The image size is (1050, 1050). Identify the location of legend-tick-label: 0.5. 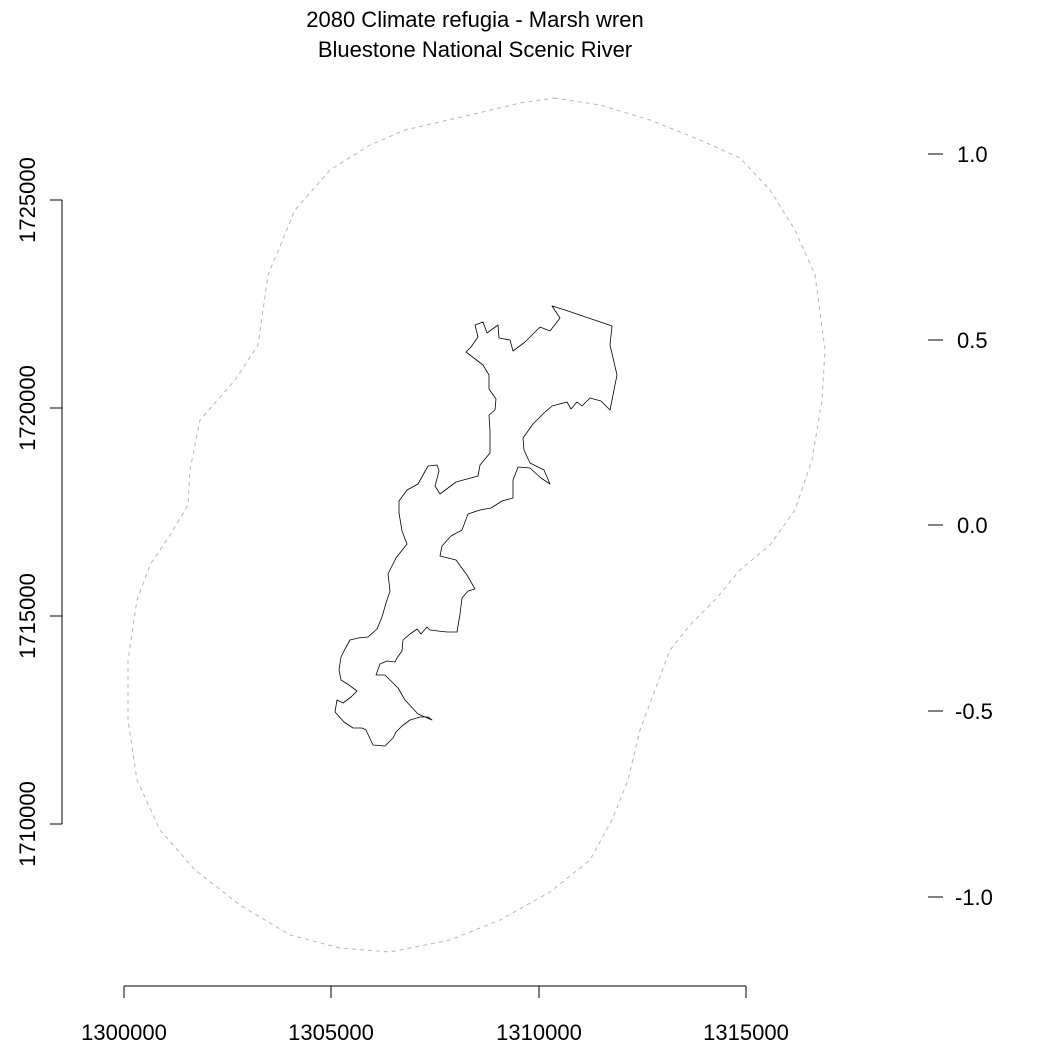
(972, 340).